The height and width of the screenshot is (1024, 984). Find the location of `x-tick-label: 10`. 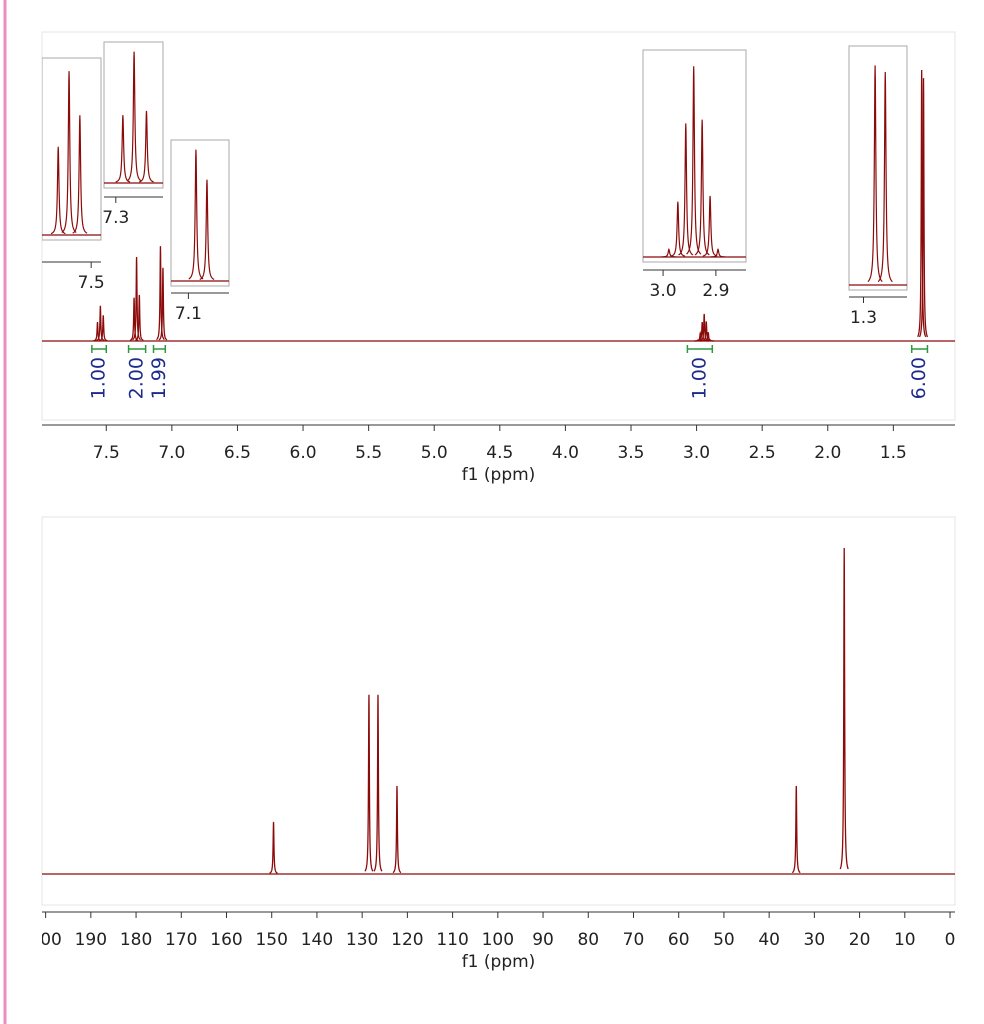

x-tick-label: 10 is located at coordinates (905, 940).